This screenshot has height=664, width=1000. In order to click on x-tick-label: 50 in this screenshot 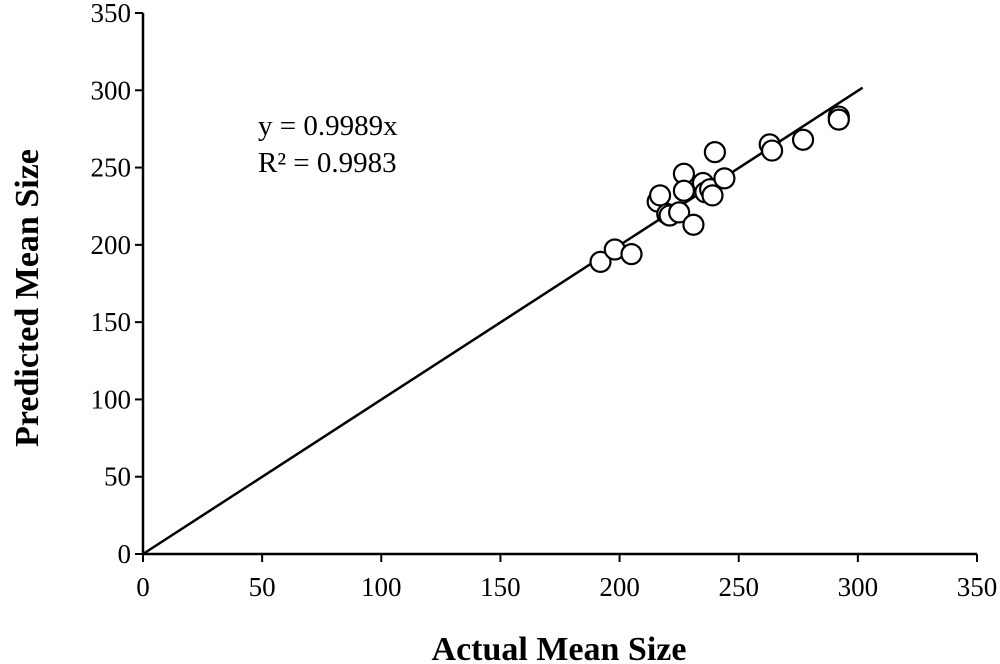, I will do `click(262, 587)`.